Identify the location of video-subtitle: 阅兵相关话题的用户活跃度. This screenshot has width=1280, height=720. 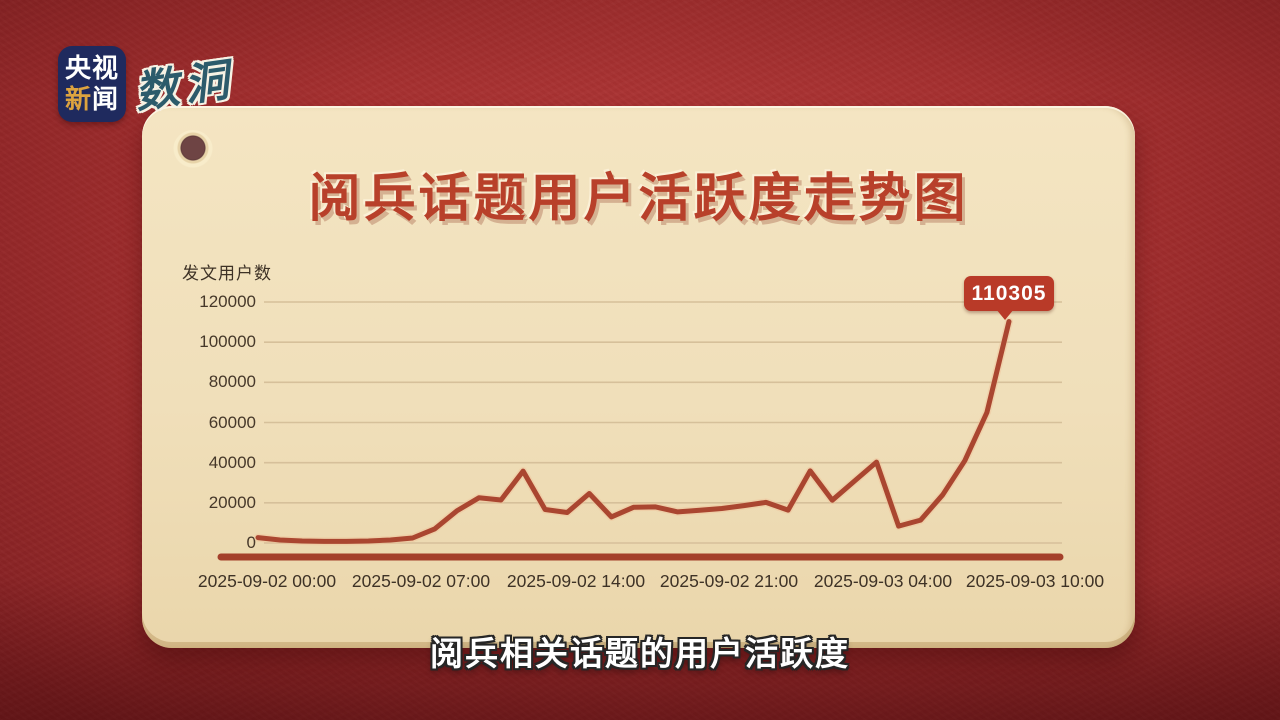
(640, 653).